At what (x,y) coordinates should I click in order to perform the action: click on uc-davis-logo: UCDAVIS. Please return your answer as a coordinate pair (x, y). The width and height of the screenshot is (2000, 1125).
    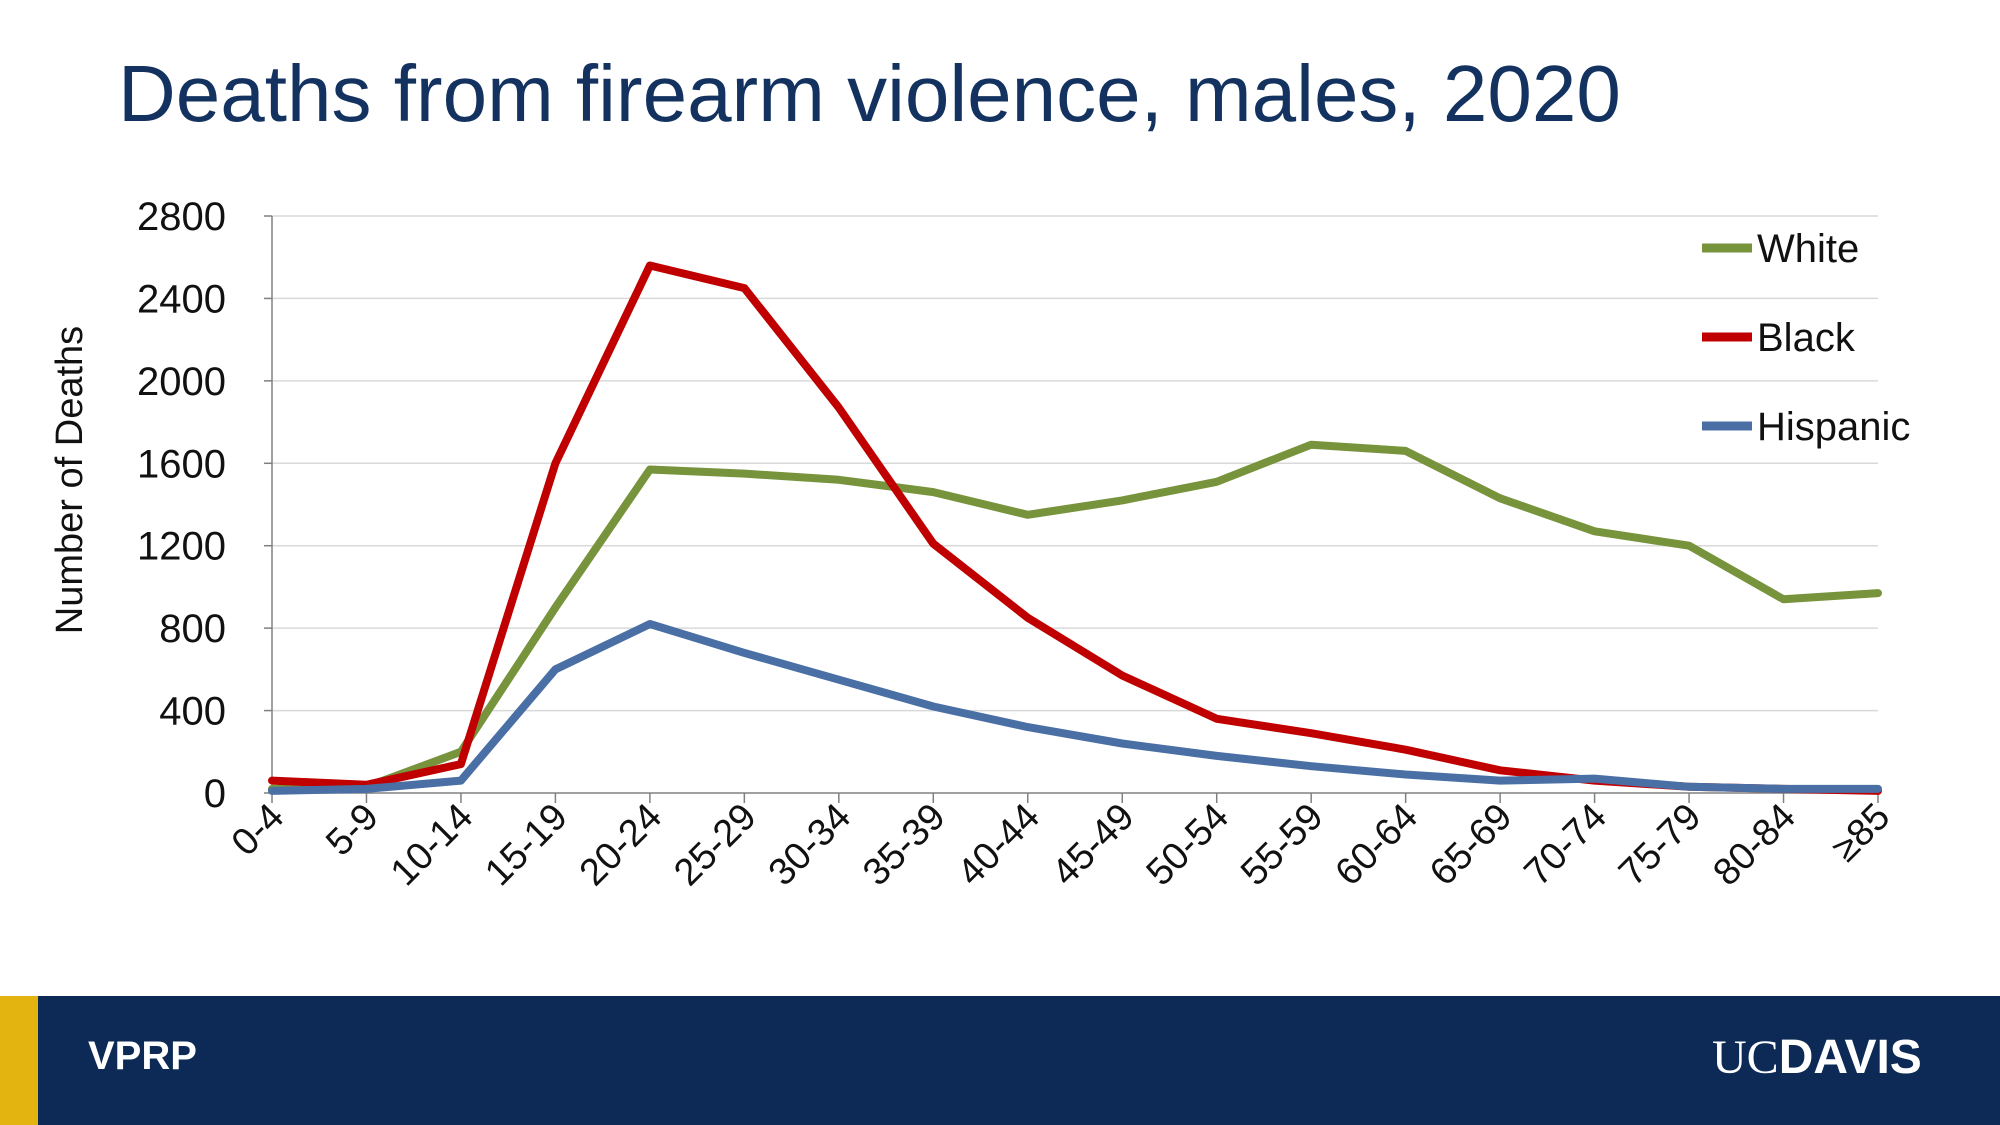
    Looking at the image, I should click on (1817, 1057).